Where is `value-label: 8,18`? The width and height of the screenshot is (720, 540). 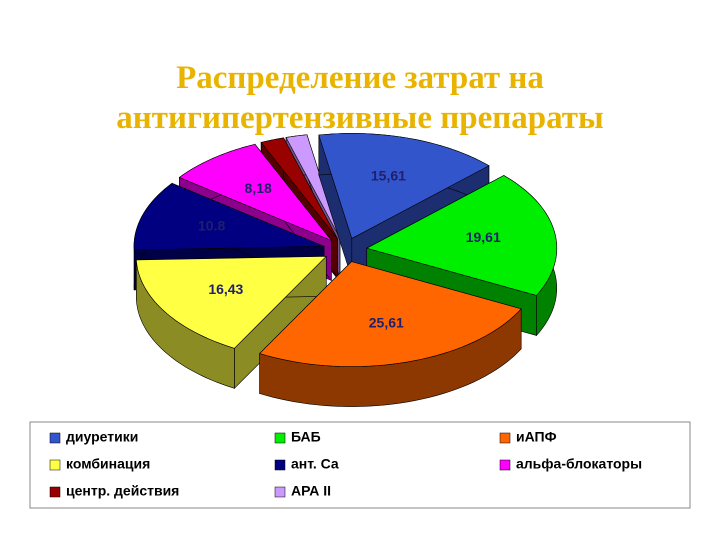 value-label: 8,18 is located at coordinates (258, 188).